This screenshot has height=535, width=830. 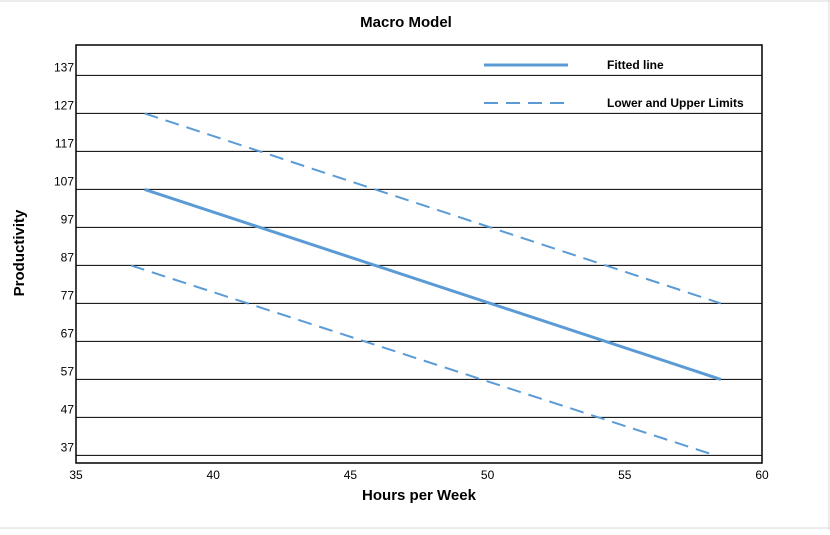 What do you see at coordinates (214, 475) in the screenshot?
I see `x-tick-label: 40` at bounding box center [214, 475].